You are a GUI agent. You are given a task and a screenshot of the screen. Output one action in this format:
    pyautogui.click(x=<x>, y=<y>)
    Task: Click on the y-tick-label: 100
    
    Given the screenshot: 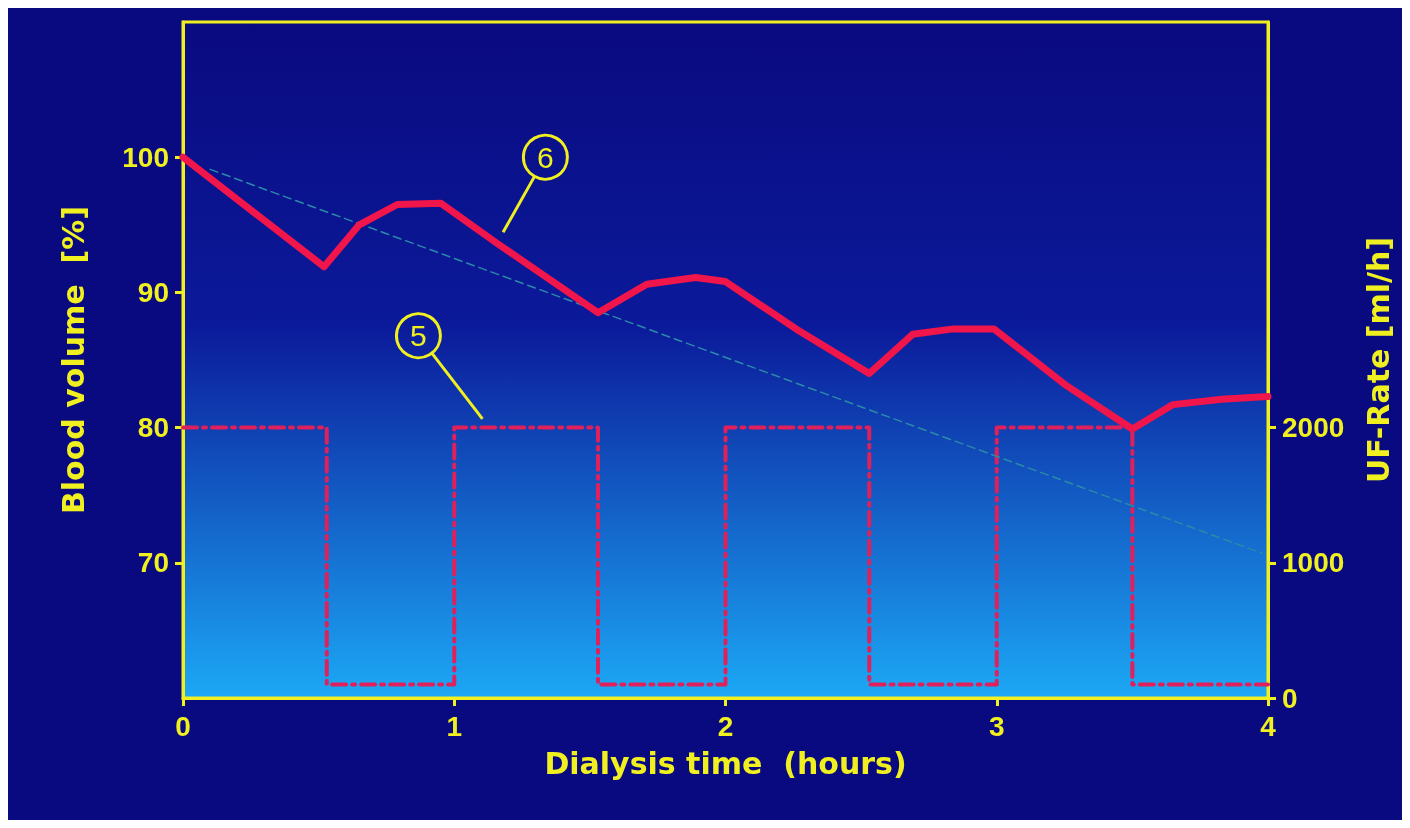 What is the action you would take?
    pyautogui.click(x=145, y=157)
    